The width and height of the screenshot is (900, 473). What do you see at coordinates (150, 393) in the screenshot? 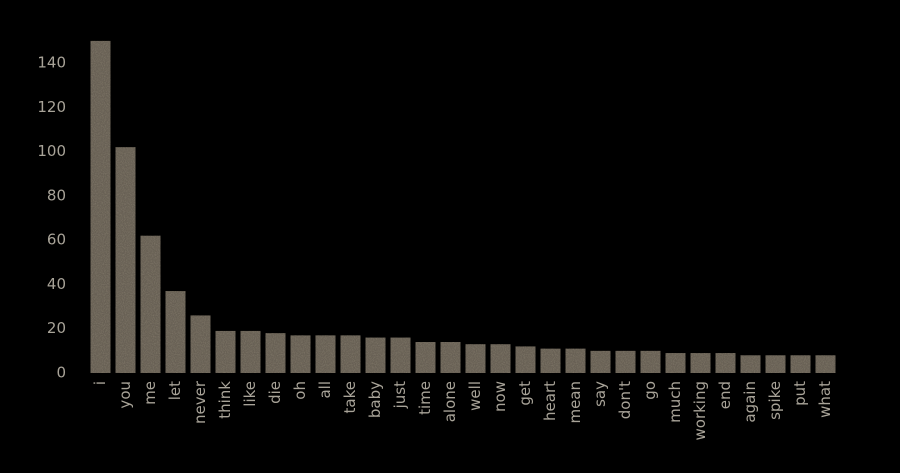
I see `x-tick-label: me` at bounding box center [150, 393].